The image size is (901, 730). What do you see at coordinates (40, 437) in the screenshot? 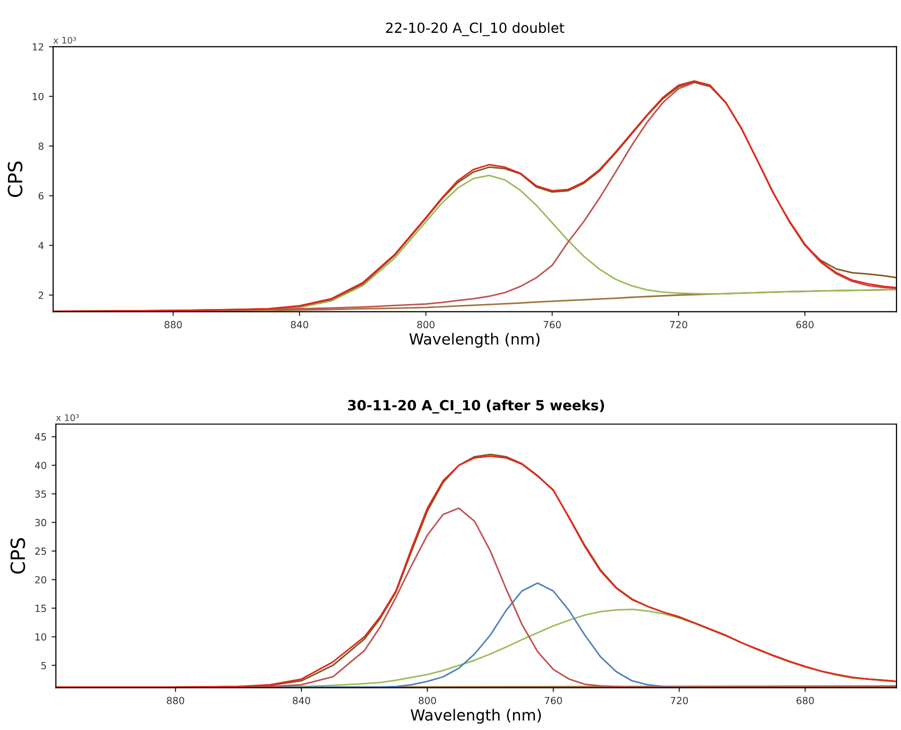
I see `y-tick-label: 45` at bounding box center [40, 437].